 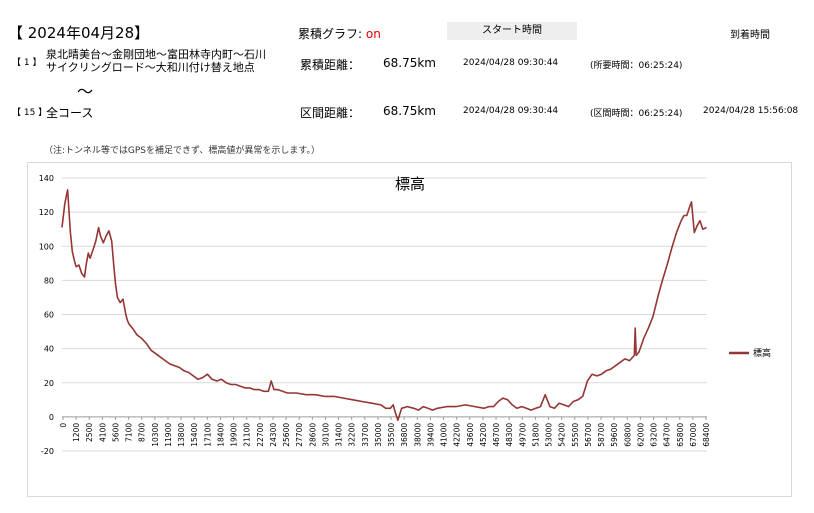 What do you see at coordinates (409, 111) in the screenshot?
I see `section-distance-value: 68.75km` at bounding box center [409, 111].